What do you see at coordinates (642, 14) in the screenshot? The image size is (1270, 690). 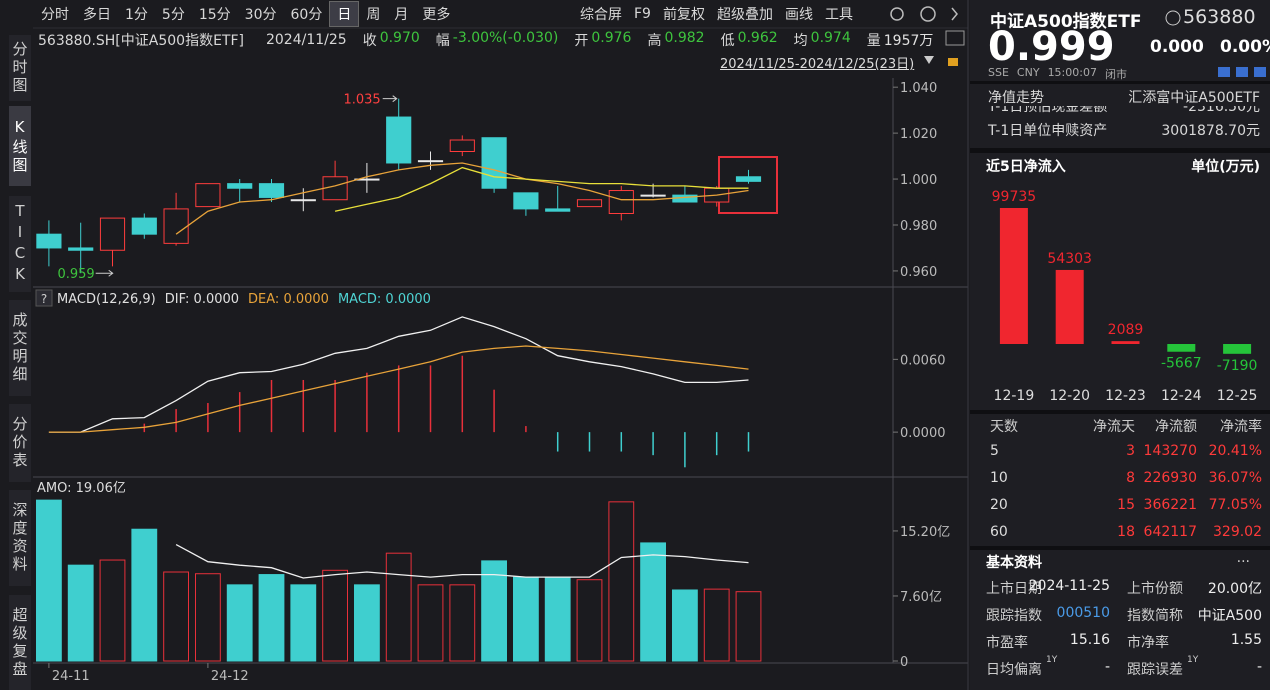 I see `tool-button: F9` at bounding box center [642, 14].